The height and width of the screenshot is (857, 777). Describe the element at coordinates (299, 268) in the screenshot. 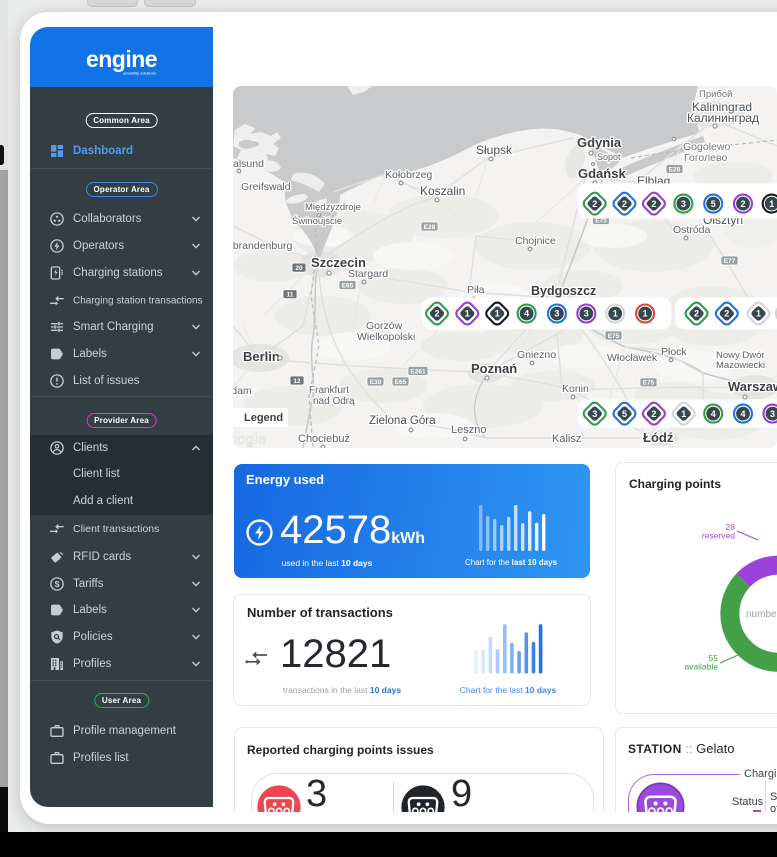

I see `svg-text: 20` at that location.